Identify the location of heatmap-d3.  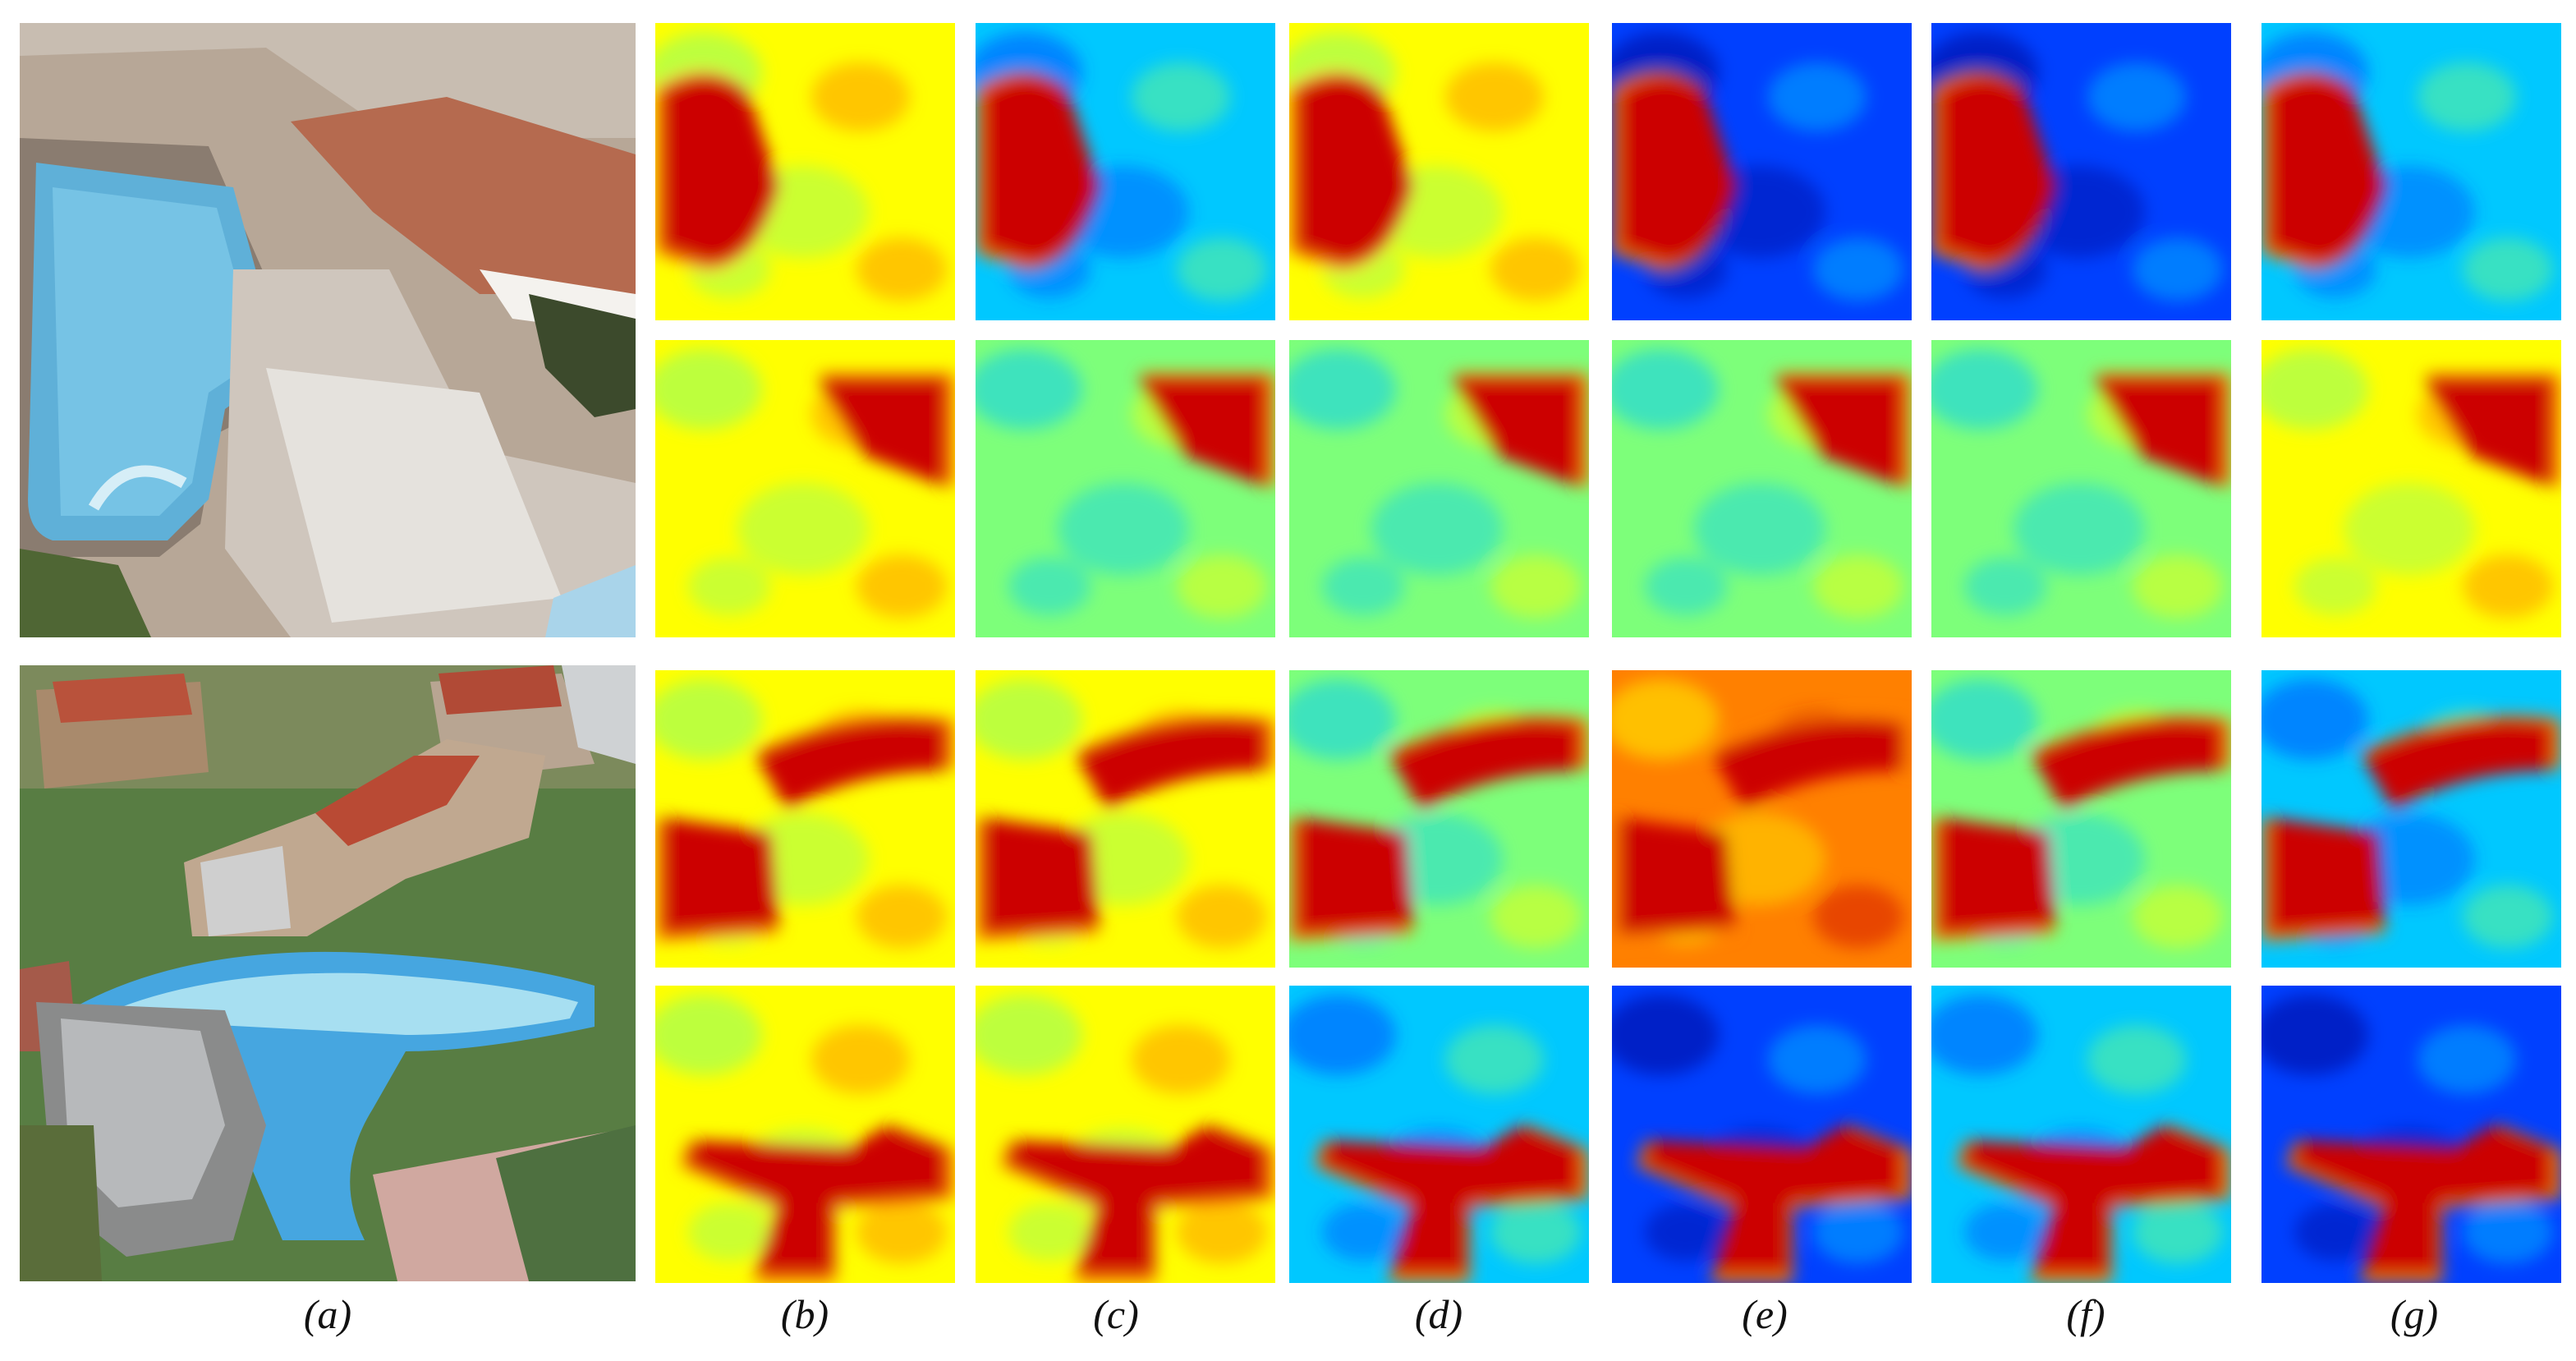
(1439, 819).